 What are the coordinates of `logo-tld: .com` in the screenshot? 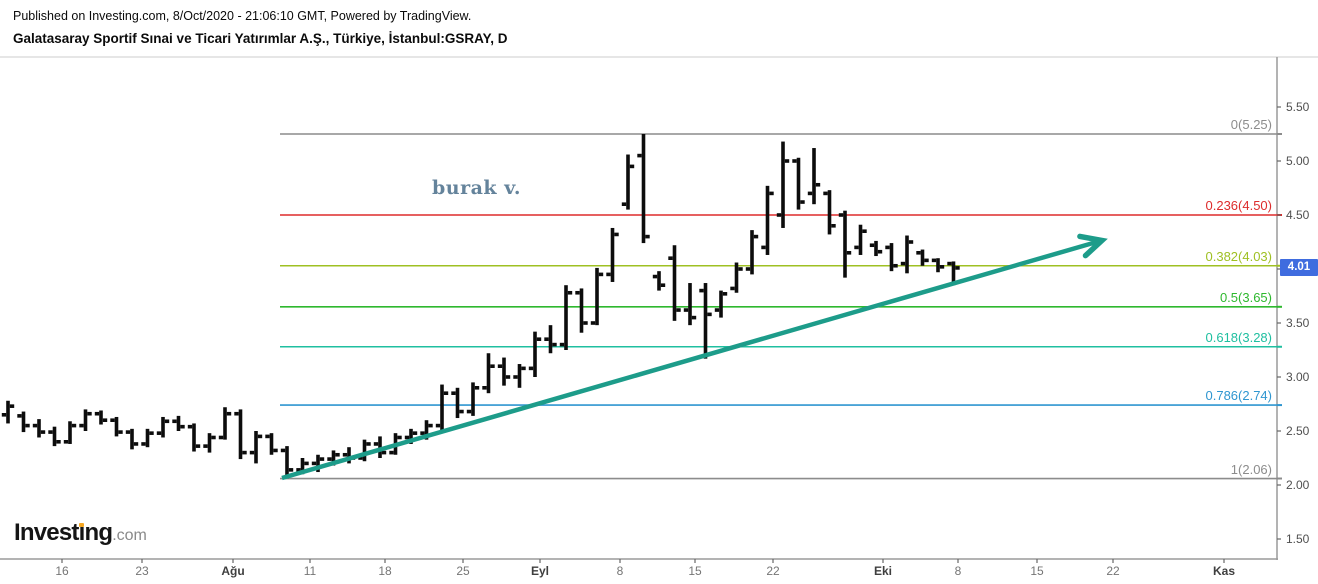 It's located at (129, 535).